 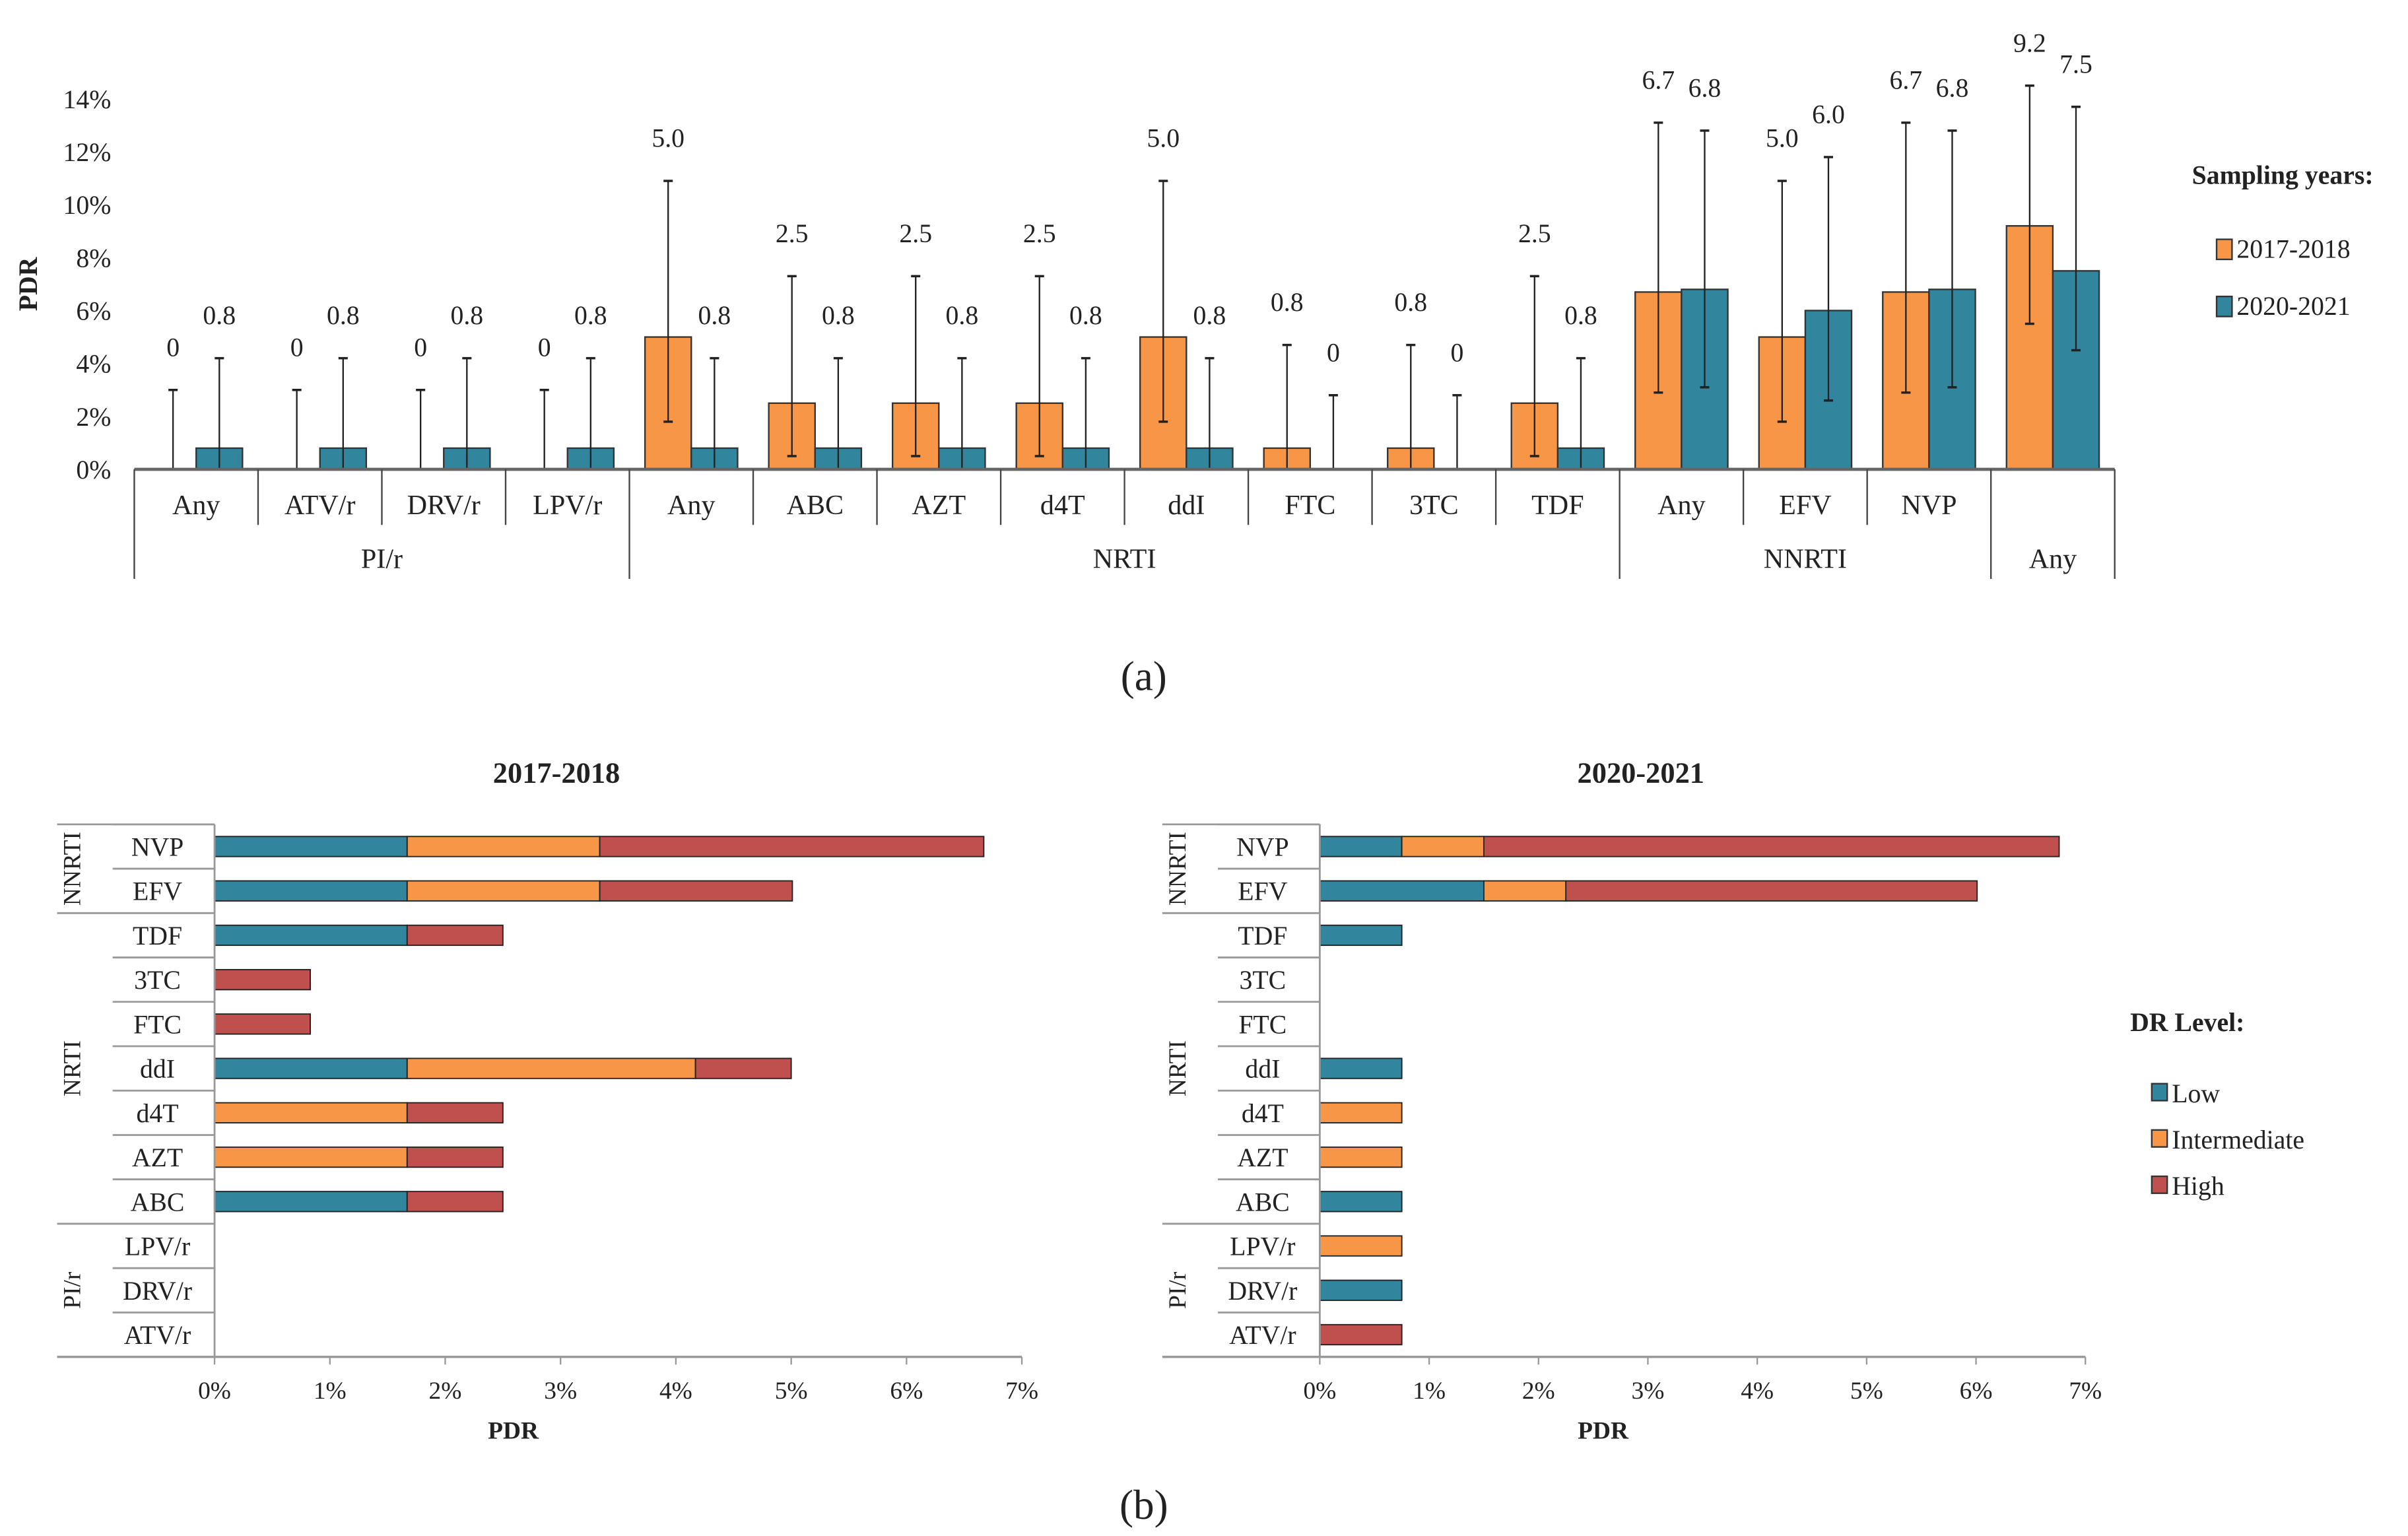 I want to click on legend-label-2017-2018: 2017-2018, so click(x=2293, y=249).